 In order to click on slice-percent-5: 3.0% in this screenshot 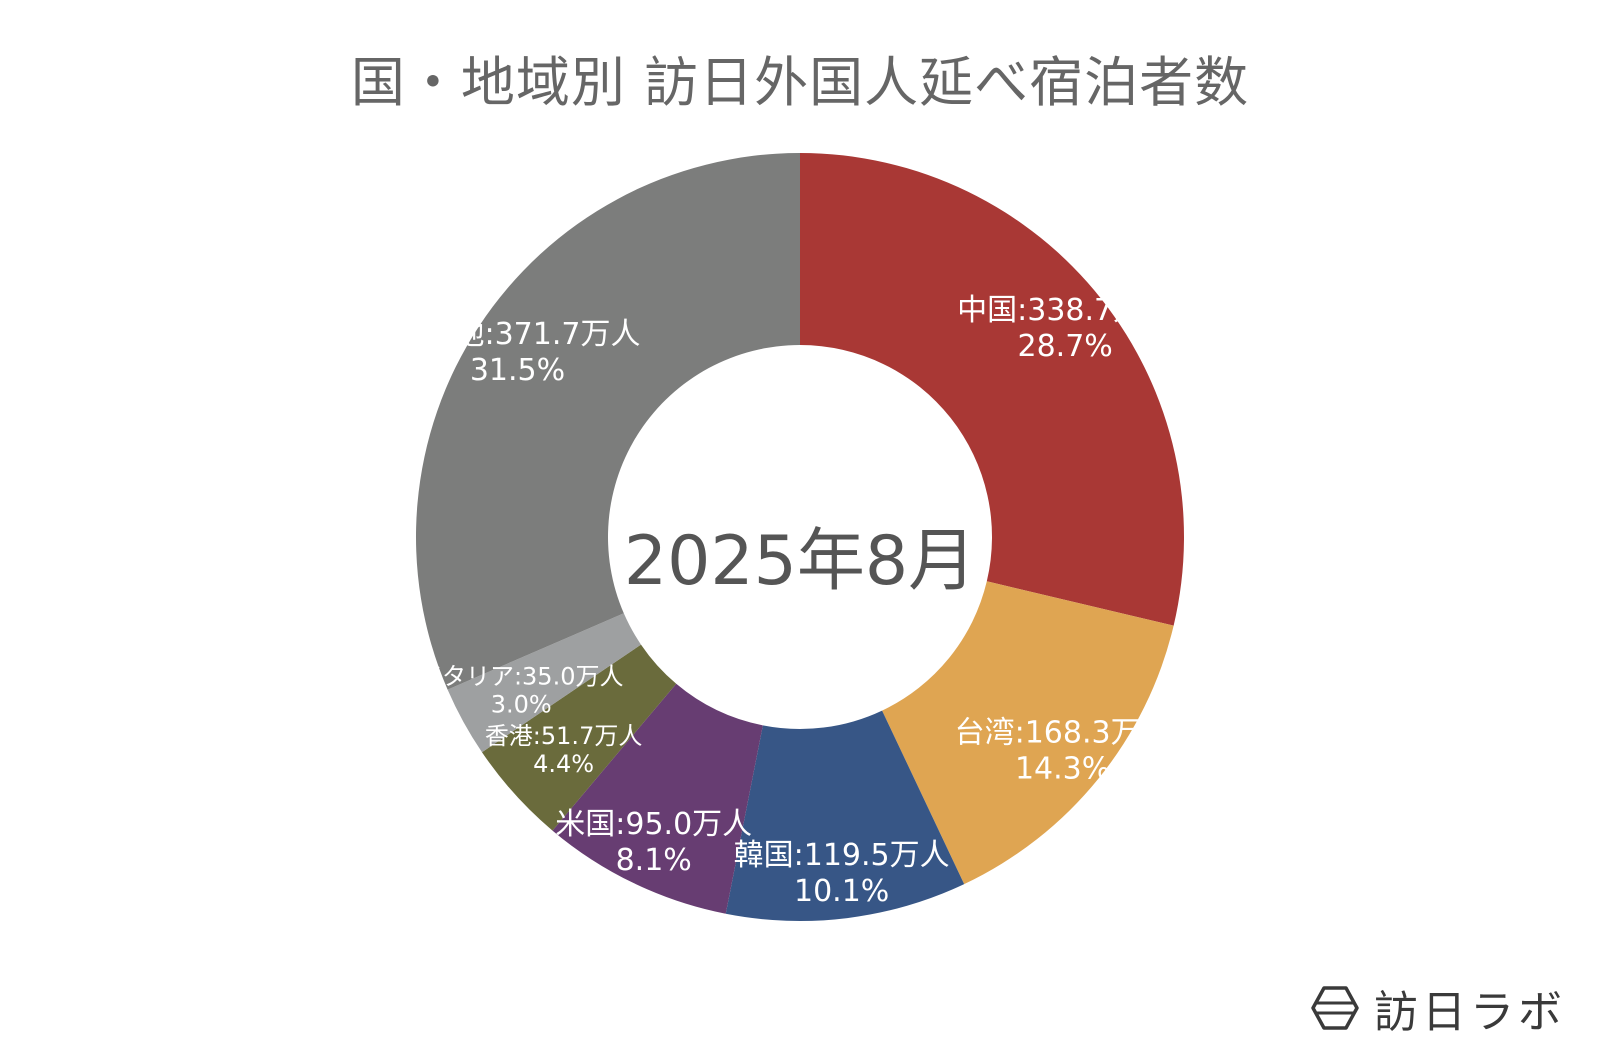, I will do `click(521, 704)`.